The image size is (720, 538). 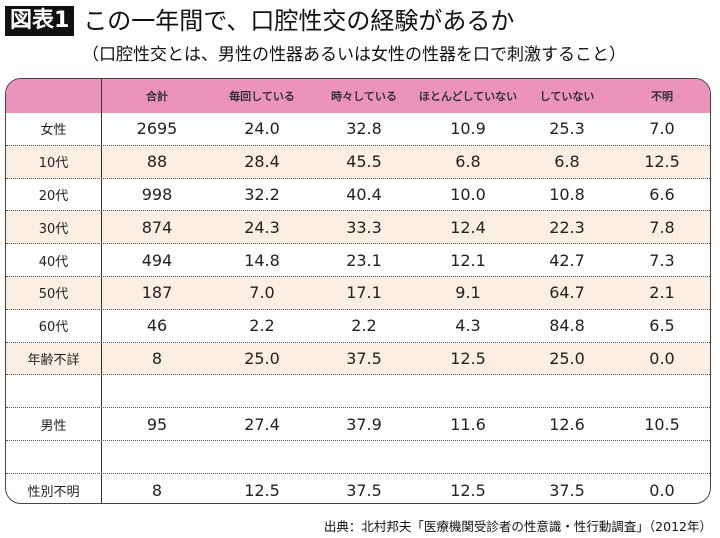 What do you see at coordinates (468, 194) in the screenshot?
I see `table-cell: 10.0` at bounding box center [468, 194].